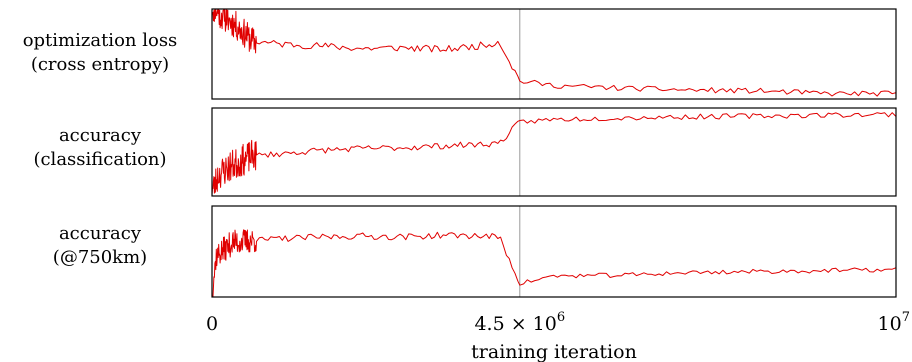  I want to click on panel-2-label-line-1: accuracy, so click(100, 135).